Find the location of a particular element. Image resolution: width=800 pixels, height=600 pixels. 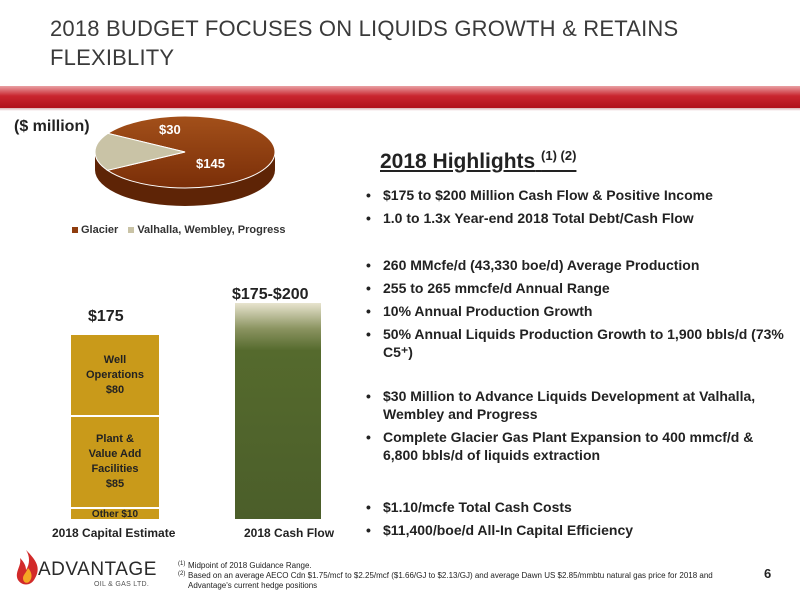

highlights-title: 2018 Highlights (1) (2) is located at coordinates (478, 161).